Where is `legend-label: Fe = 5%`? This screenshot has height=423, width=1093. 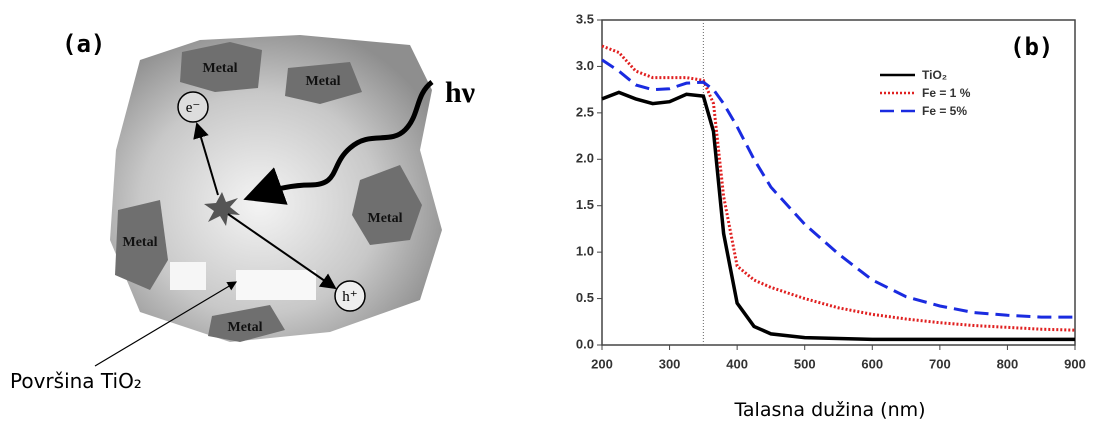
legend-label: Fe = 5% is located at coordinates (944, 111).